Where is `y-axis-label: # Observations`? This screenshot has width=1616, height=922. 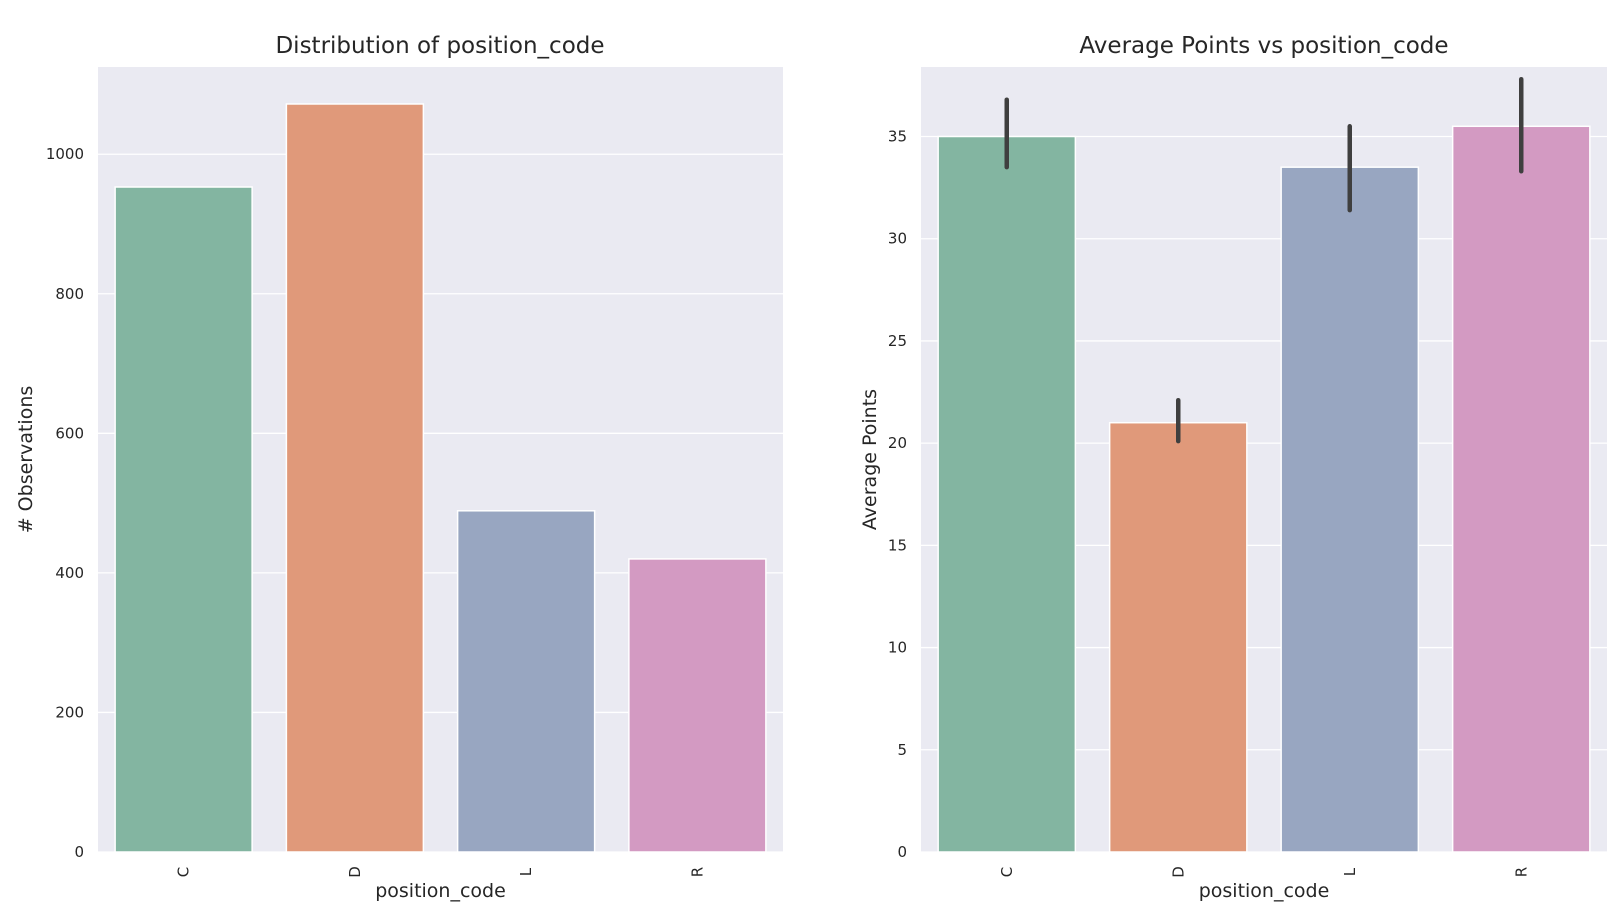 y-axis-label: # Observations is located at coordinates (26, 460).